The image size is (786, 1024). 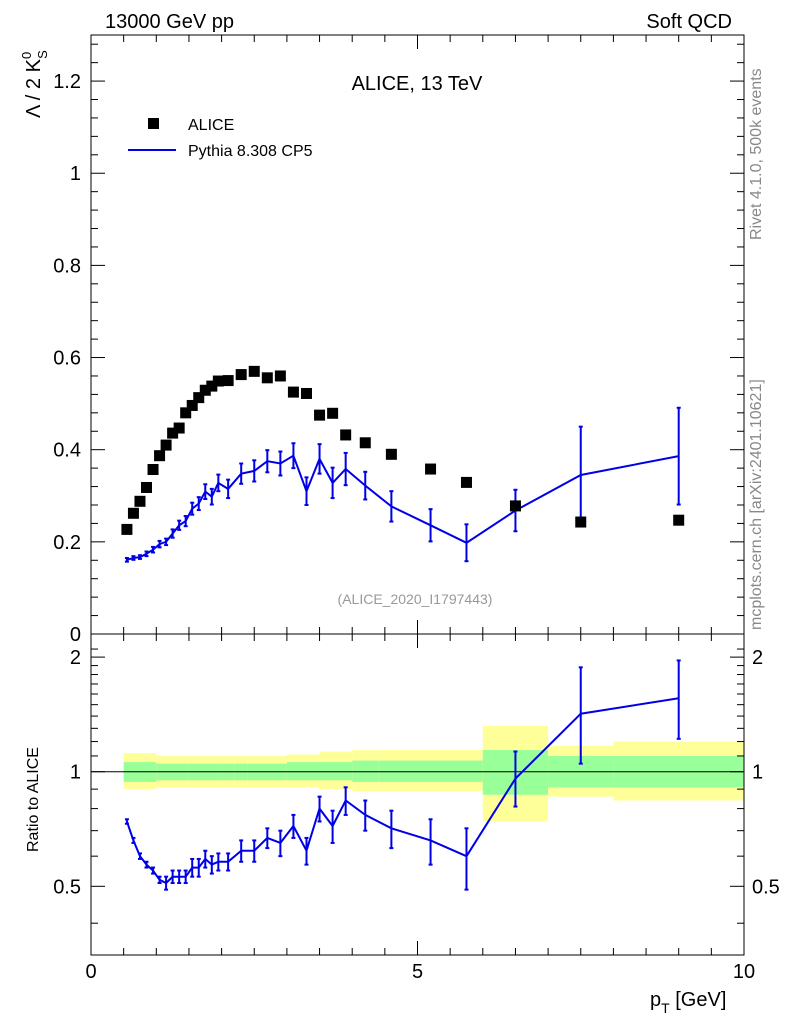 What do you see at coordinates (169, 22) in the screenshot?
I see `header-left: 13000 GeV pp` at bounding box center [169, 22].